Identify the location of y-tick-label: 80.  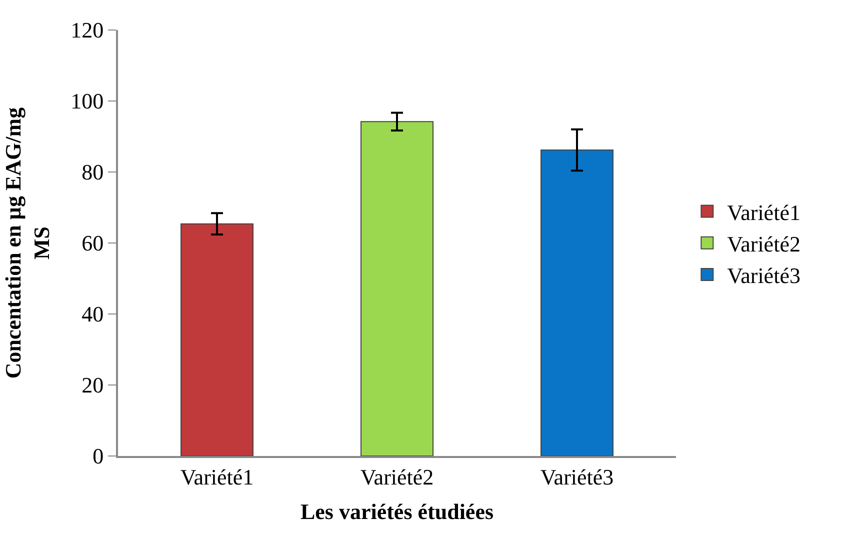
(93, 172).